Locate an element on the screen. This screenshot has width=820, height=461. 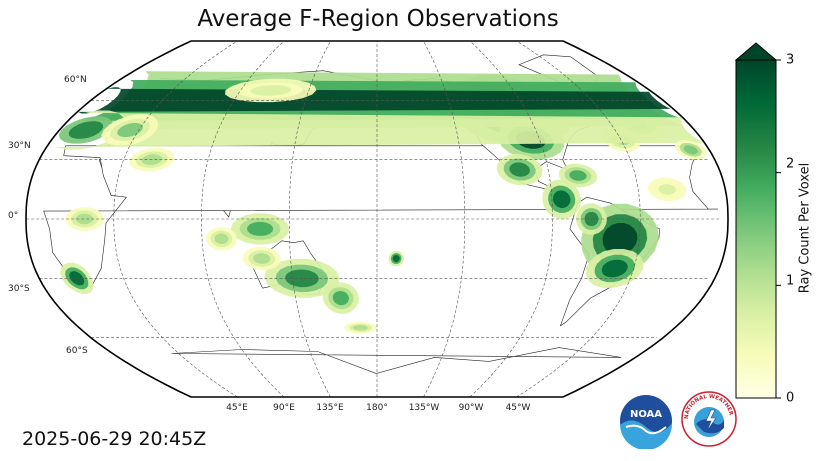
lat-label-30n: 30°N is located at coordinates (19, 146).